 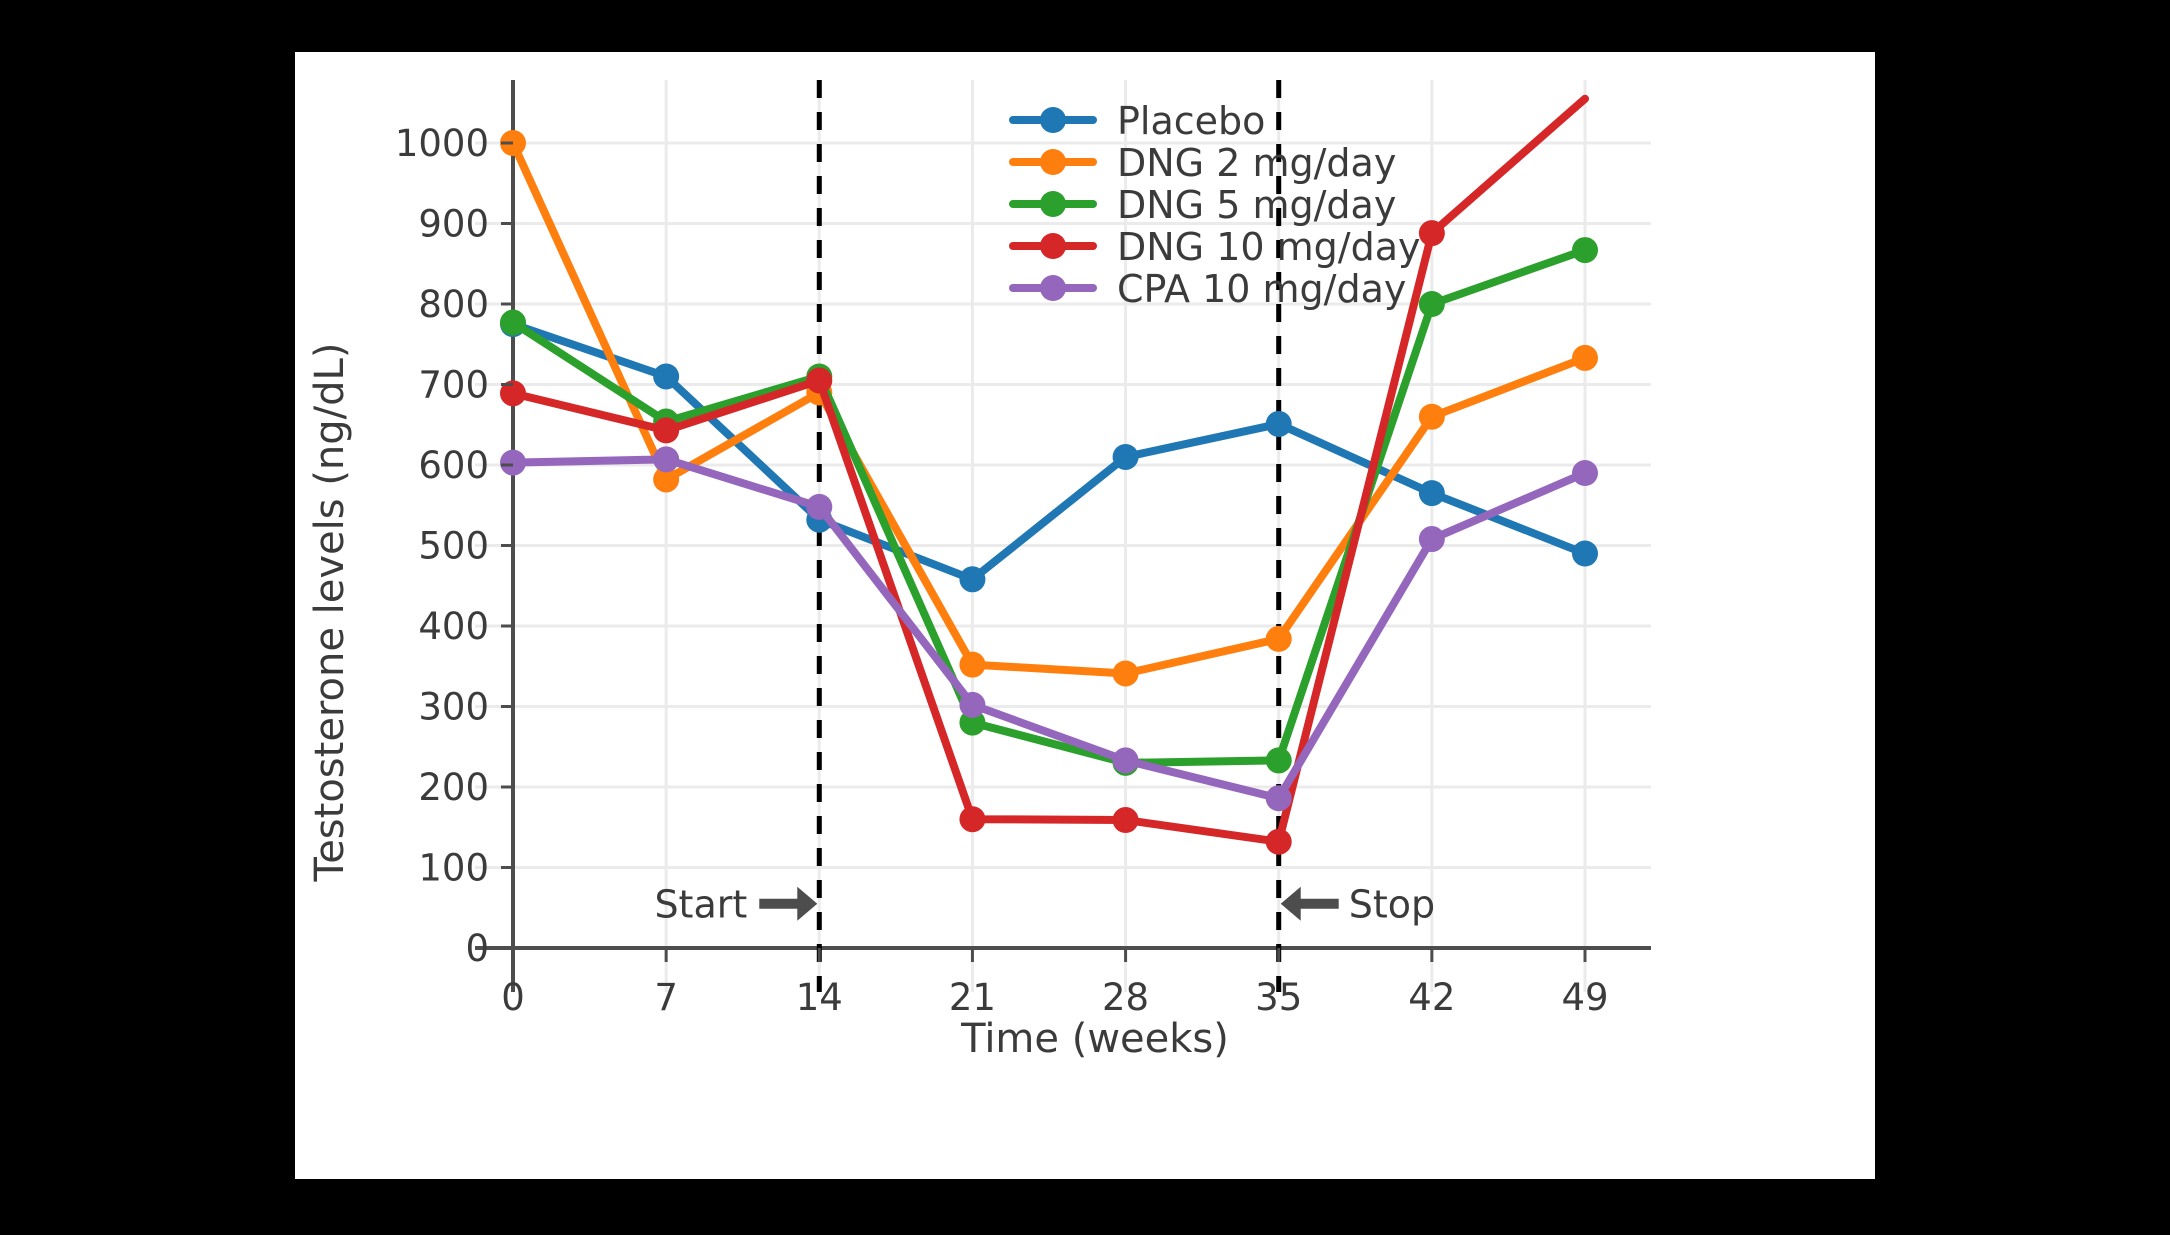 I want to click on legend-item-dng-2-mg-day: DNG 2 mg/day, so click(x=1202, y=163).